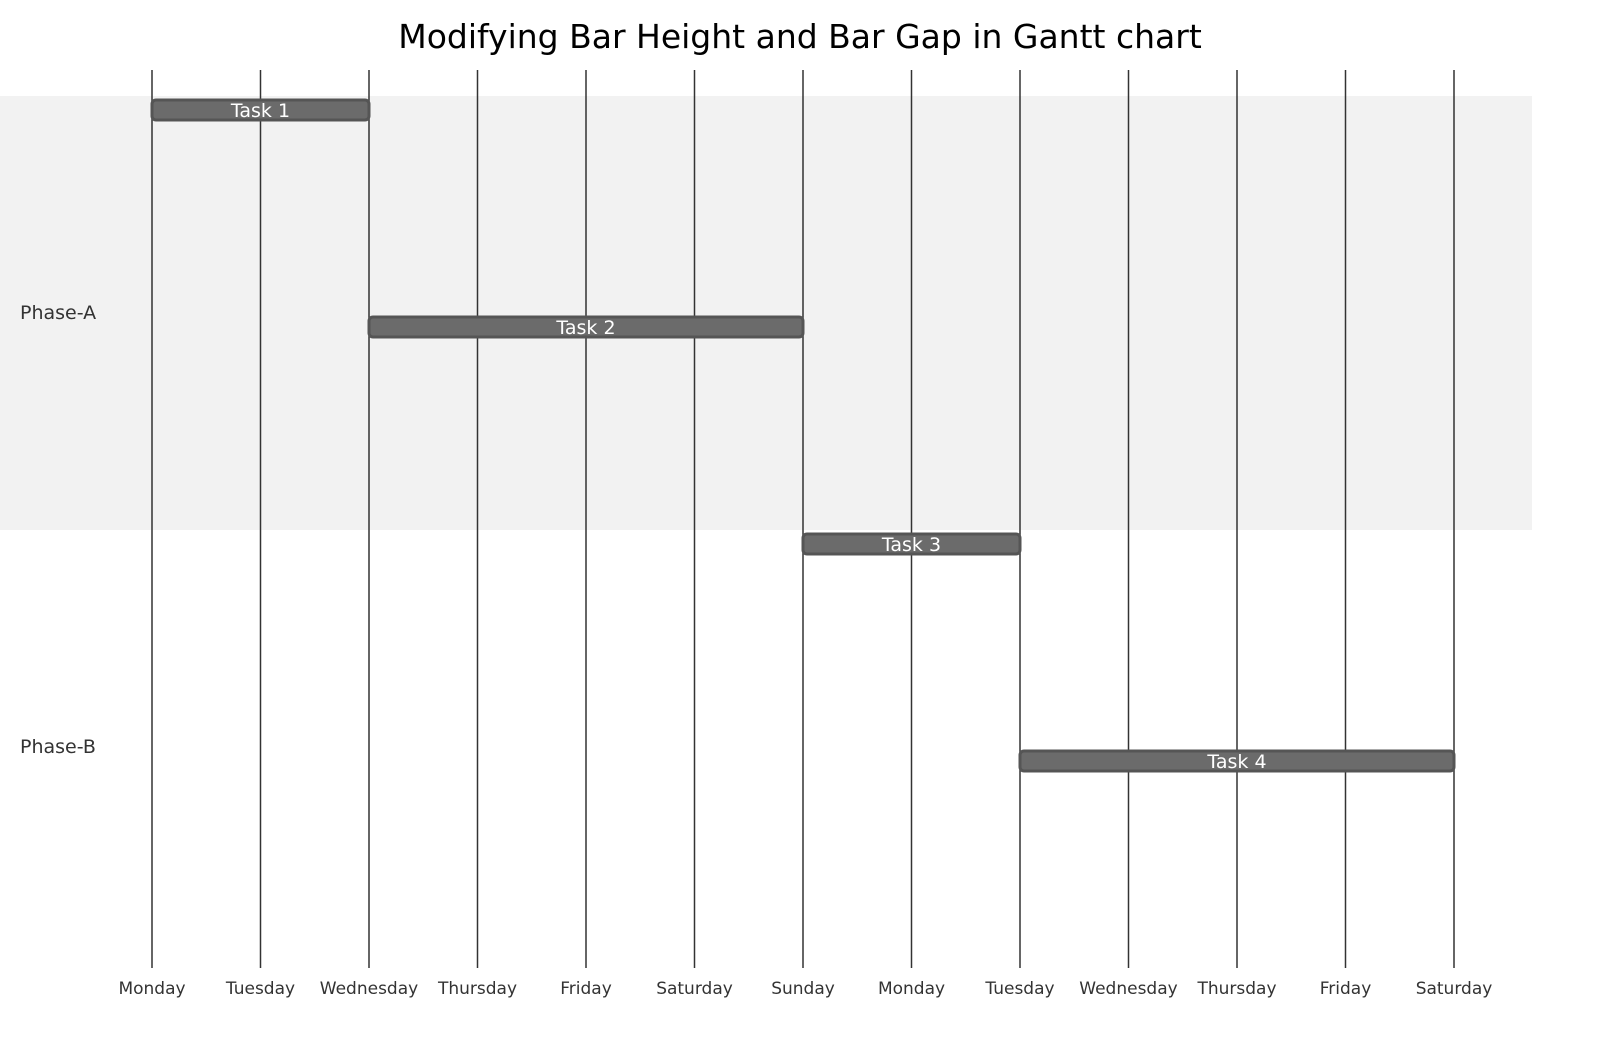 The image size is (1600, 1064). I want to click on category-labels: Phase-A Phase-B, so click(58, 530).